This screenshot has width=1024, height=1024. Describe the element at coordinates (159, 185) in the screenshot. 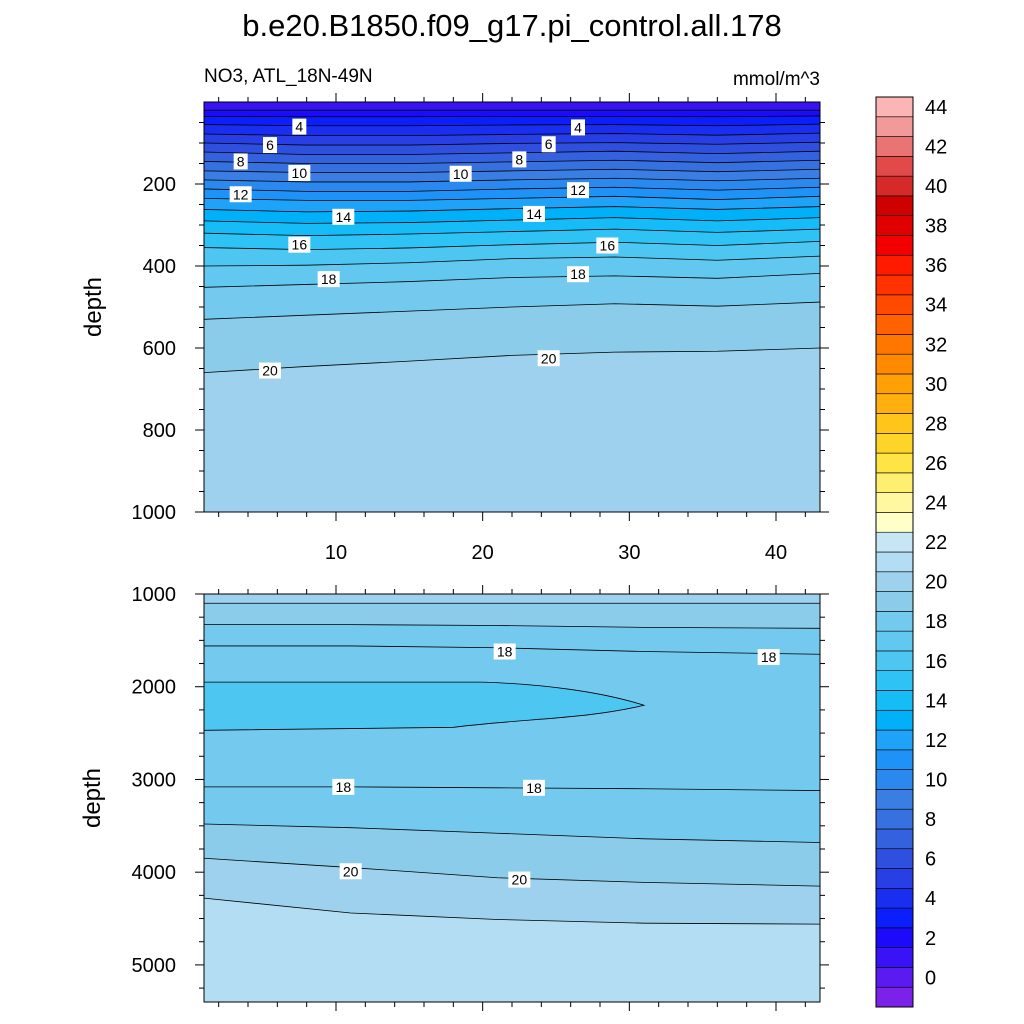

I see `y-tick-label: 200` at that location.